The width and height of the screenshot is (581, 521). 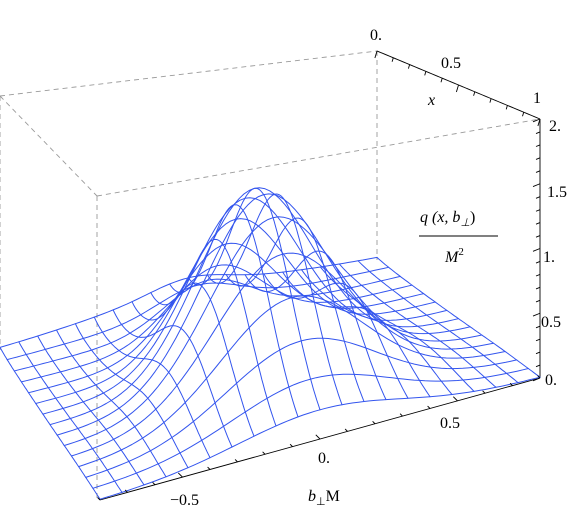 I want to click on b-tick-label: 0., so click(x=324, y=458).